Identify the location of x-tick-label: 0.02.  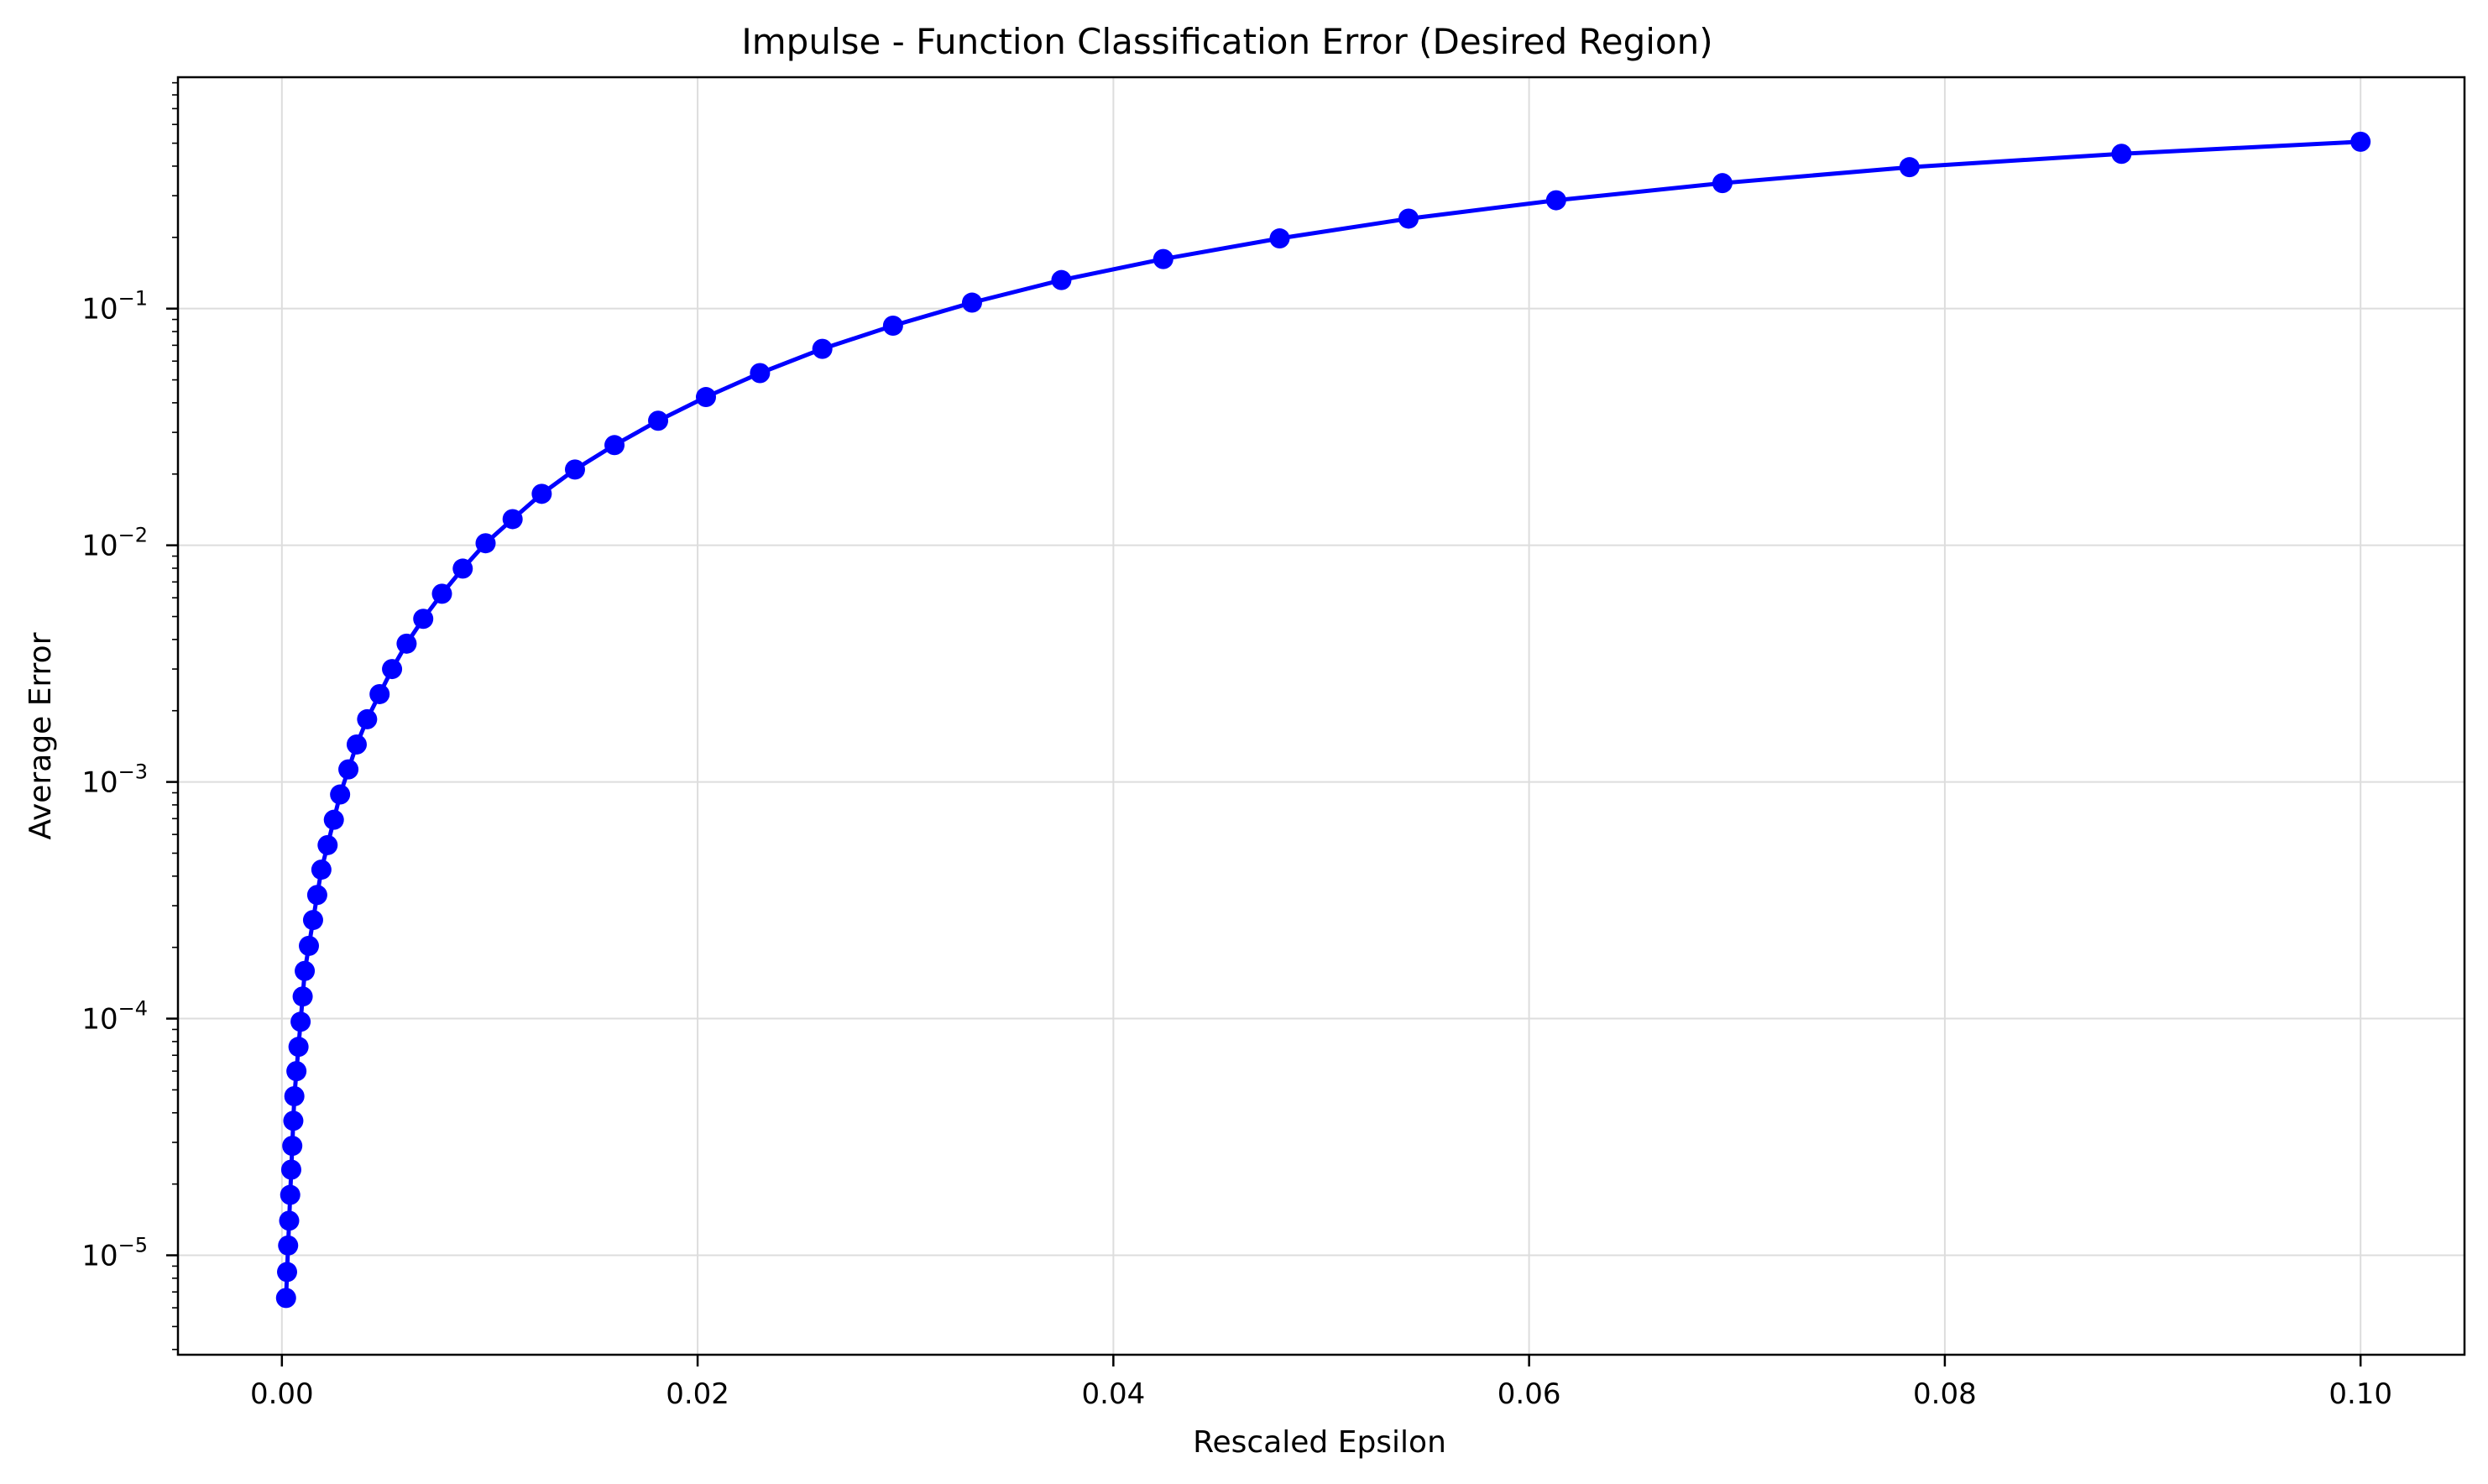
(697, 1394).